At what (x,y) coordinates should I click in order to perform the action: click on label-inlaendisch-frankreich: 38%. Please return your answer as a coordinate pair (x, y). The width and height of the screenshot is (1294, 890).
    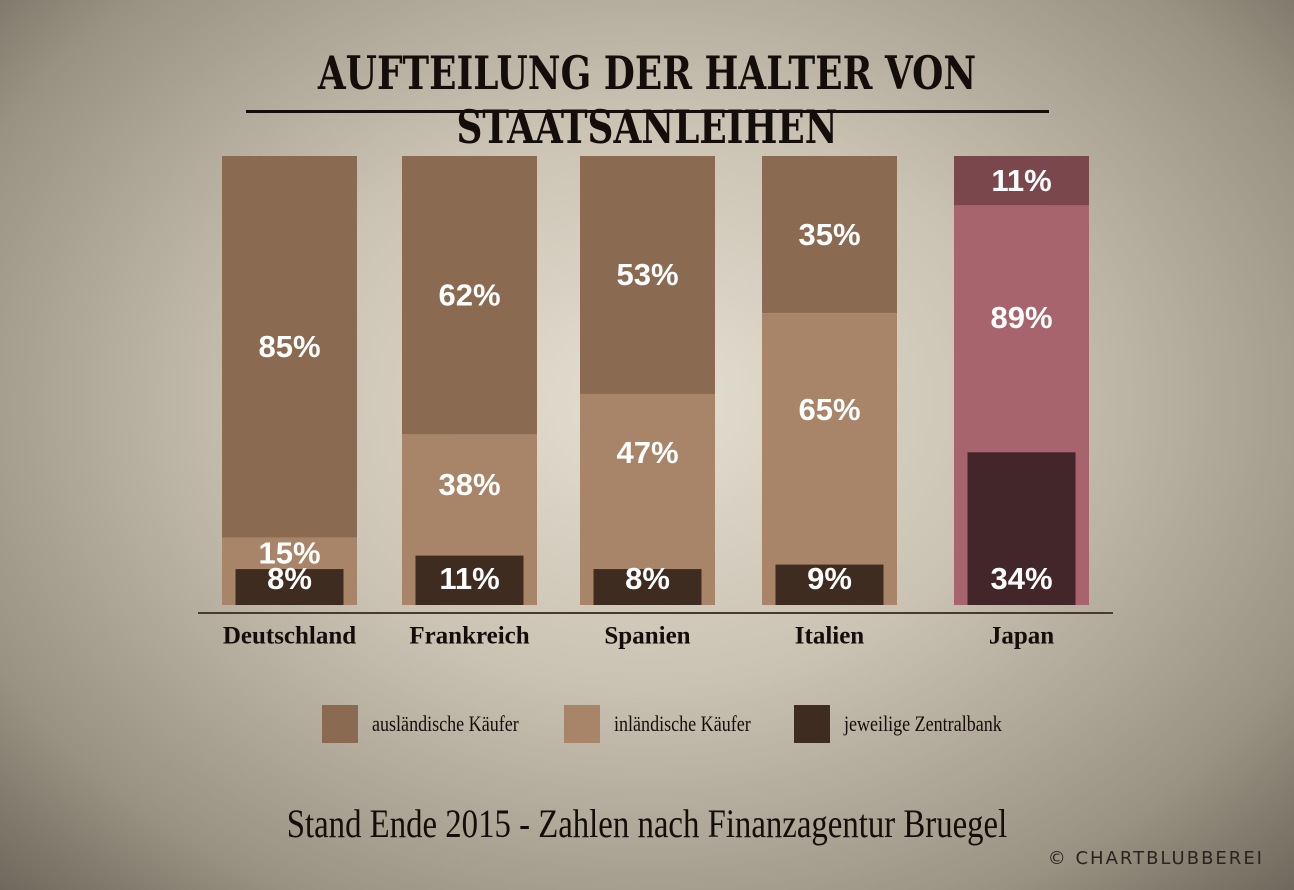
    Looking at the image, I should click on (469, 484).